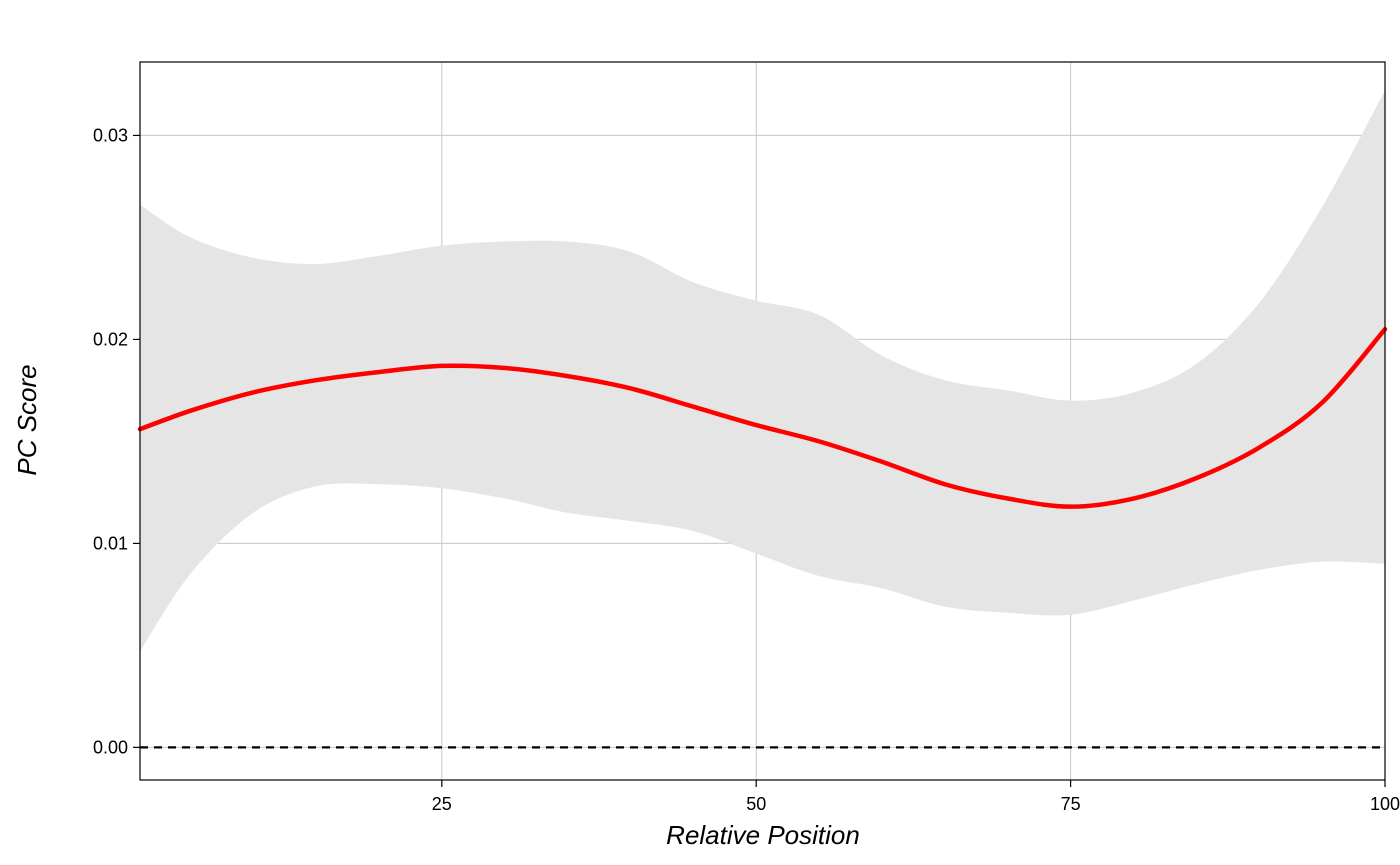 The width and height of the screenshot is (1400, 865). I want to click on y-axis-title: PC Score, so click(27, 419).